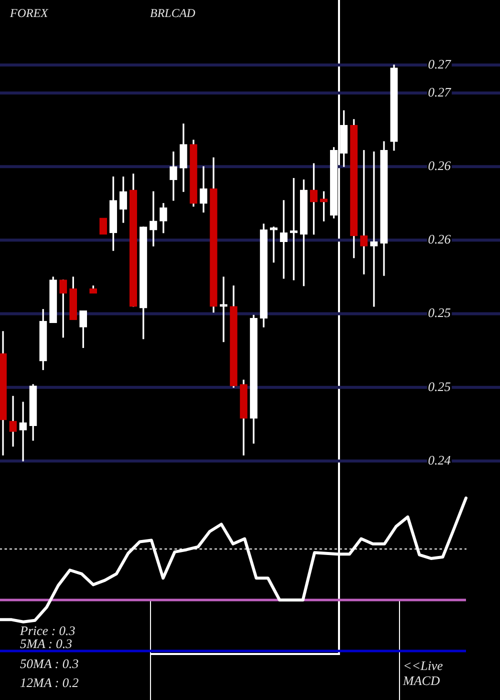 The height and width of the screenshot is (700, 500). Describe the element at coordinates (440, 460) in the screenshot. I see `y-tick-label: 0.24` at that location.